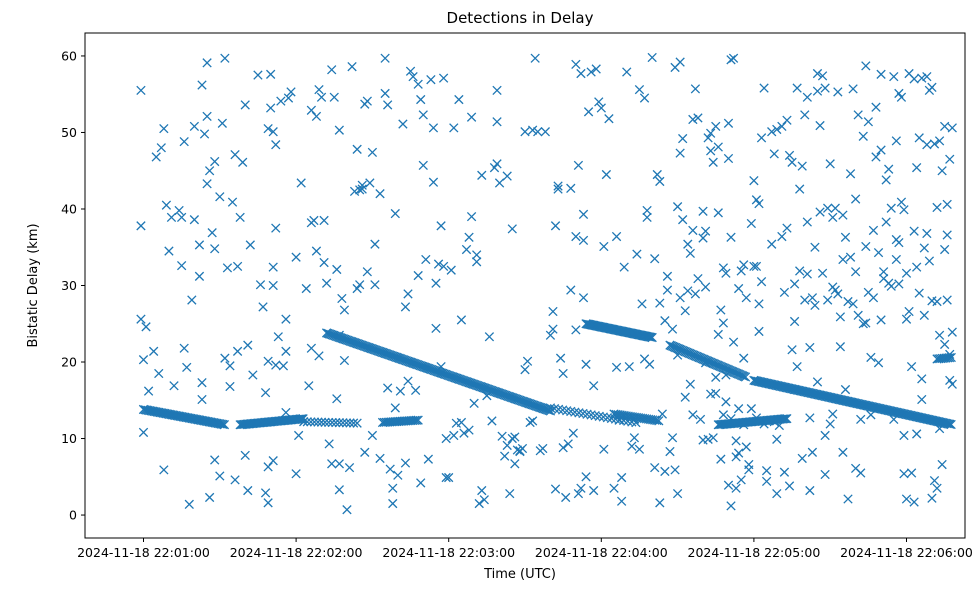 The image size is (979, 590). I want to click on y-tick-label: 0, so click(73, 515).